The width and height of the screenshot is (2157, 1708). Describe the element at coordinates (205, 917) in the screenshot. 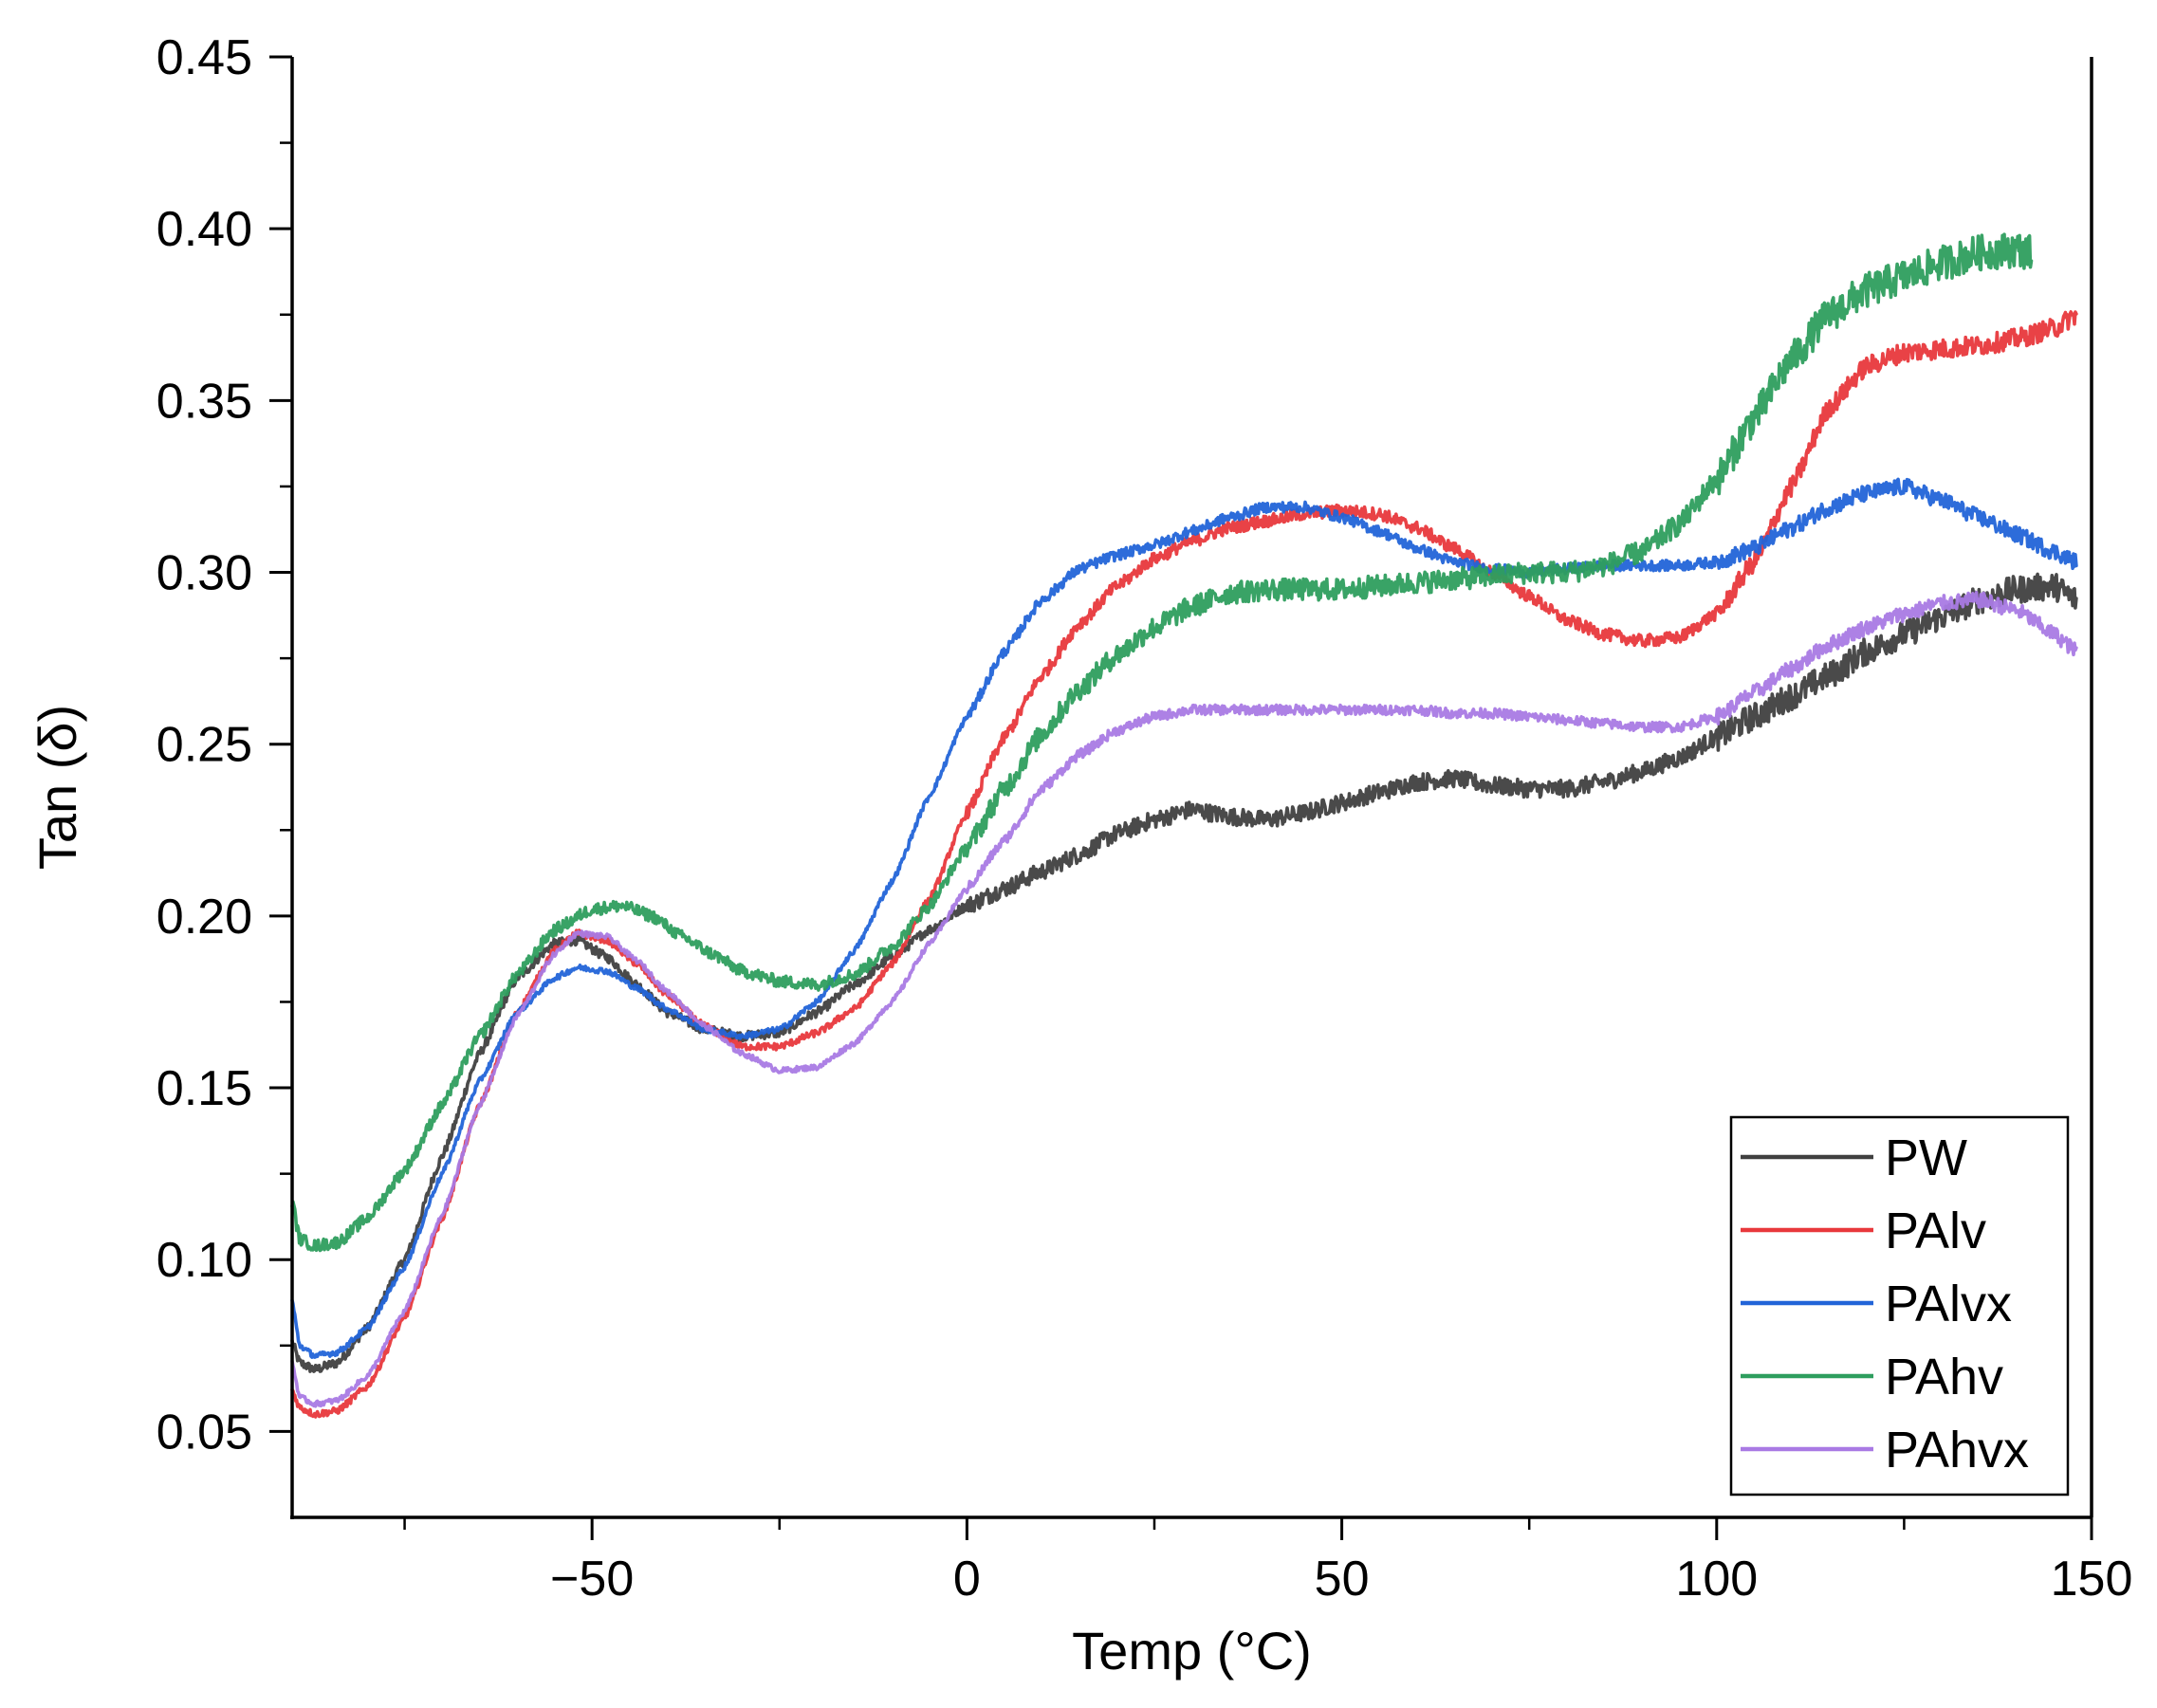

I see `y-tick-label: 0.20` at that location.